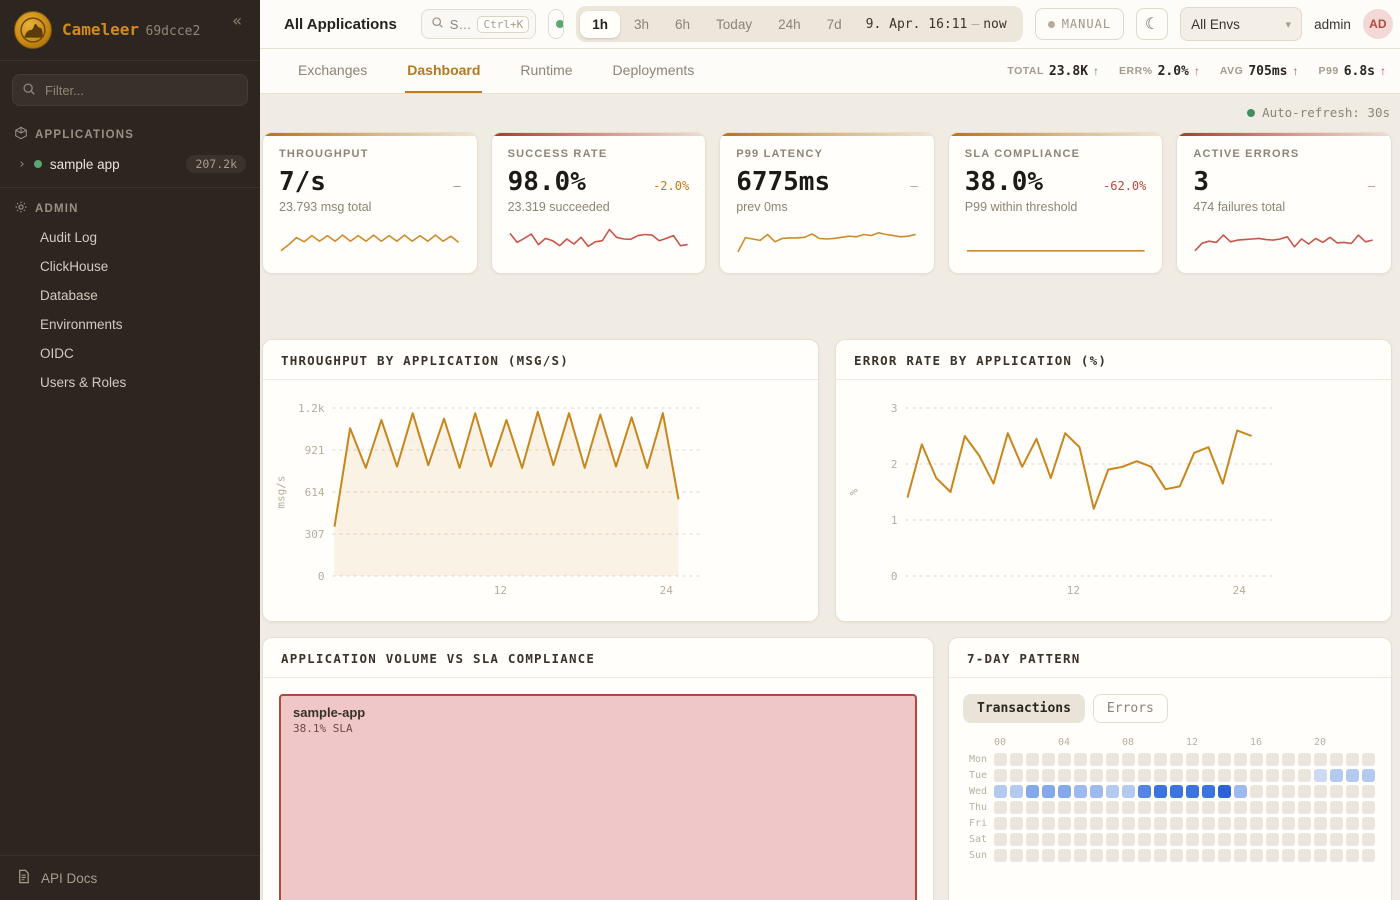 This screenshot has height=900, width=1400. What do you see at coordinates (1024, 708) in the screenshot?
I see `toggle-transactions: Transactions` at bounding box center [1024, 708].